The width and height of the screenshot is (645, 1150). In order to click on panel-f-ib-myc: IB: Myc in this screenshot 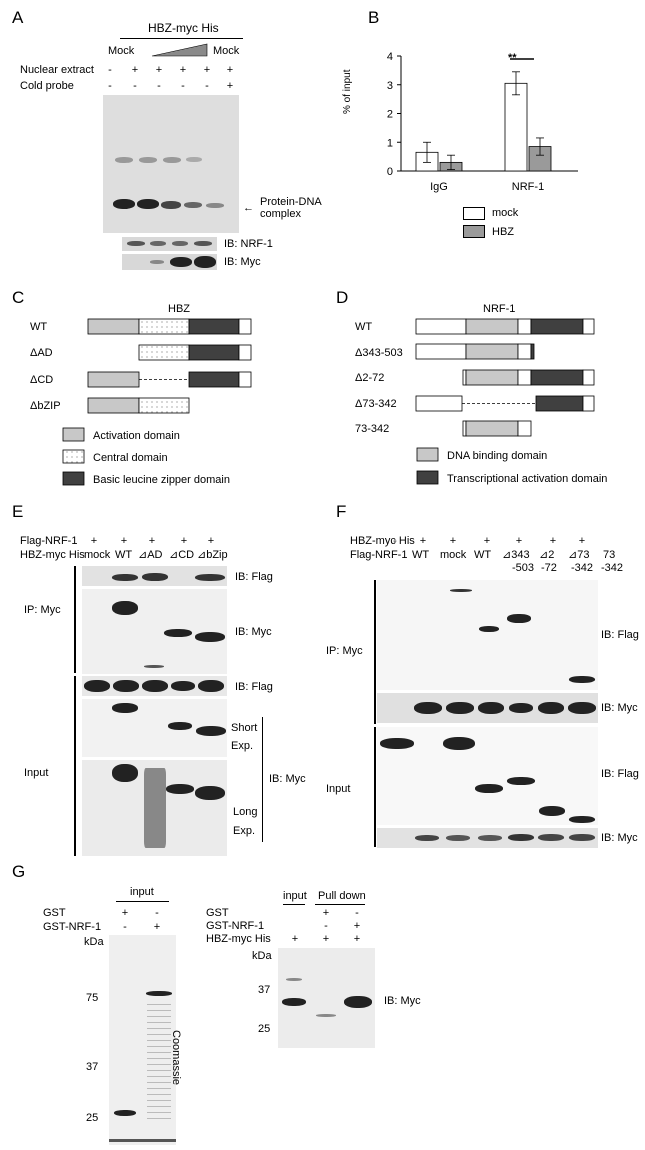, I will do `click(619, 708)`.